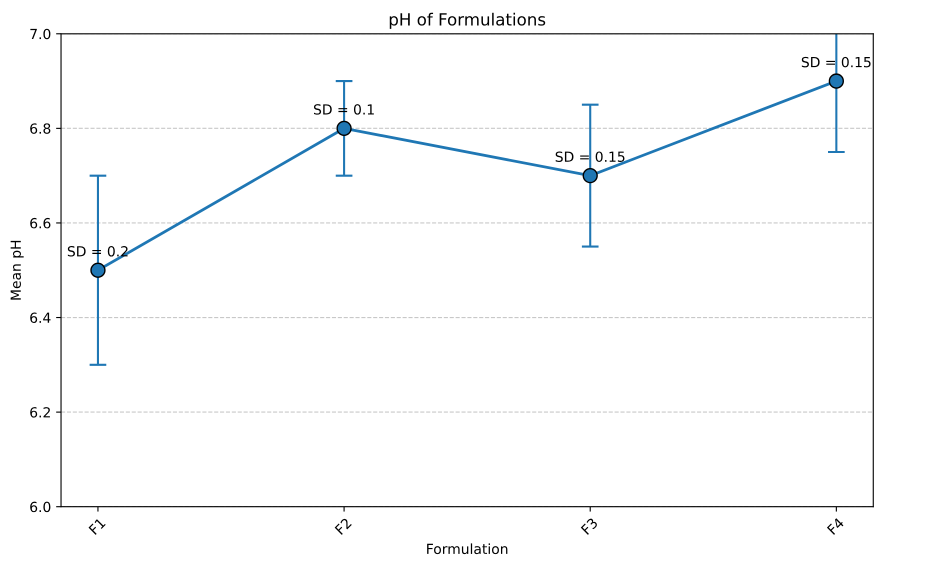  I want to click on y-tick-label: 6.8, so click(40, 128).